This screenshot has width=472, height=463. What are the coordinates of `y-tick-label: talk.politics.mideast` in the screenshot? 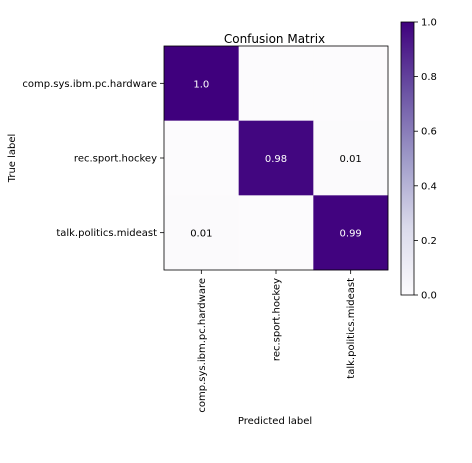 It's located at (106, 233).